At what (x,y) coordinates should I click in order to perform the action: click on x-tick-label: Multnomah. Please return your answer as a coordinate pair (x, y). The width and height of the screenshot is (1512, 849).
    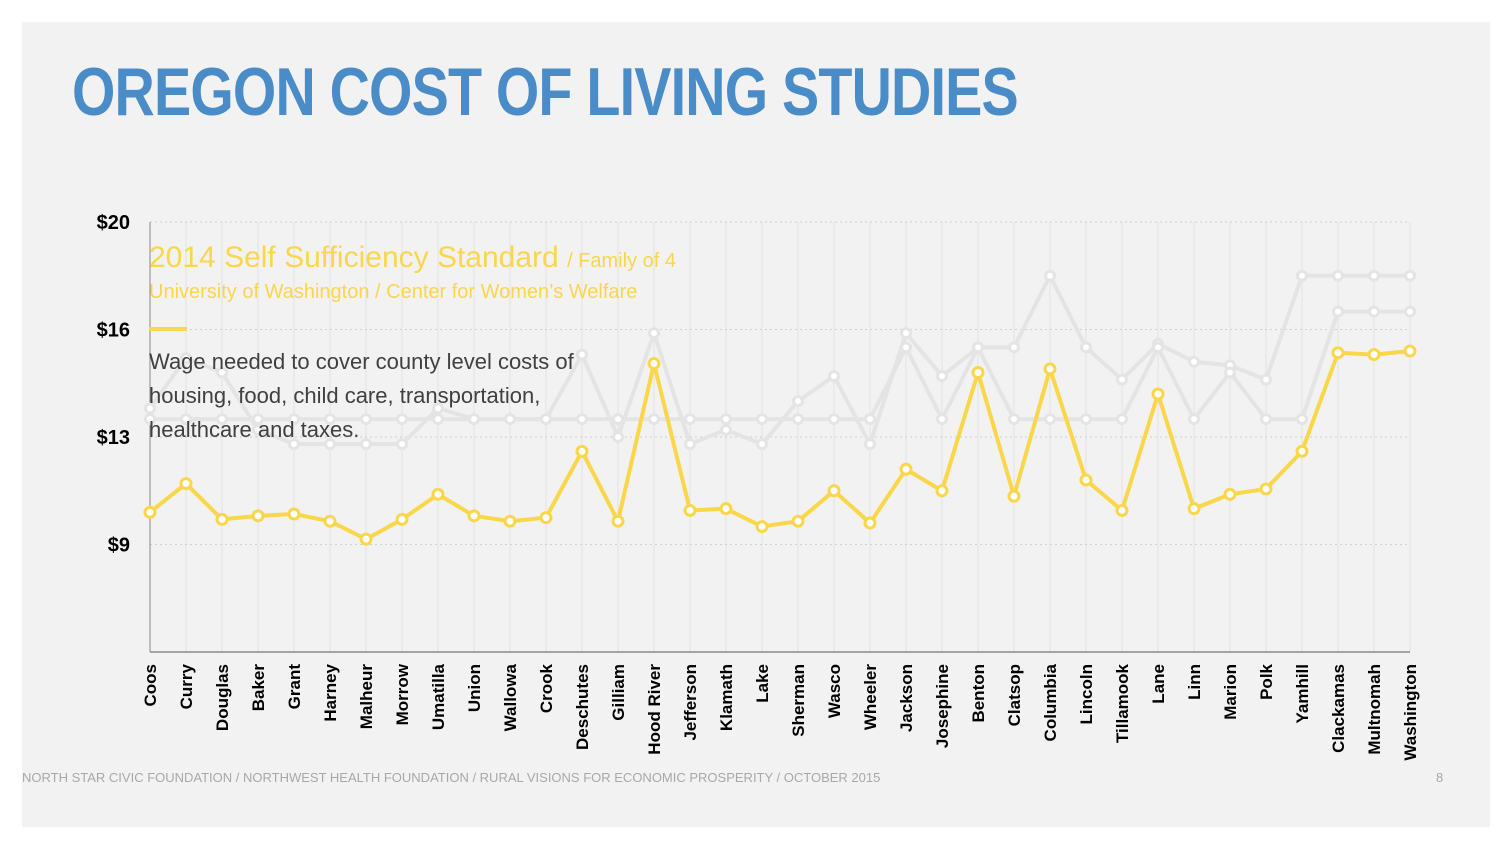
    Looking at the image, I should click on (1374, 709).